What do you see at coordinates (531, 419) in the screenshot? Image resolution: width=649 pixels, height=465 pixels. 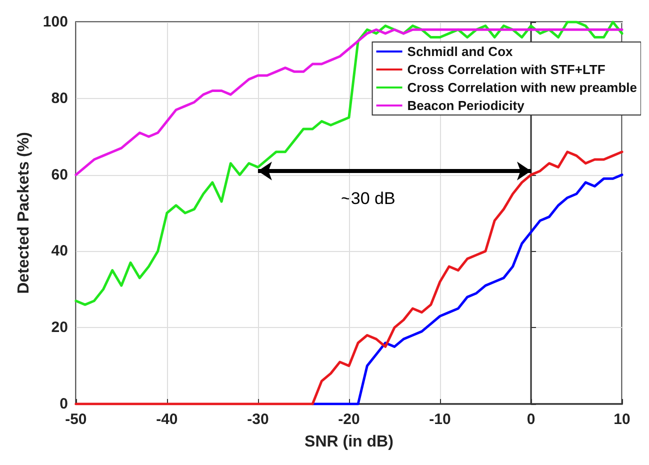 I see `x-tick-label: 0` at bounding box center [531, 419].